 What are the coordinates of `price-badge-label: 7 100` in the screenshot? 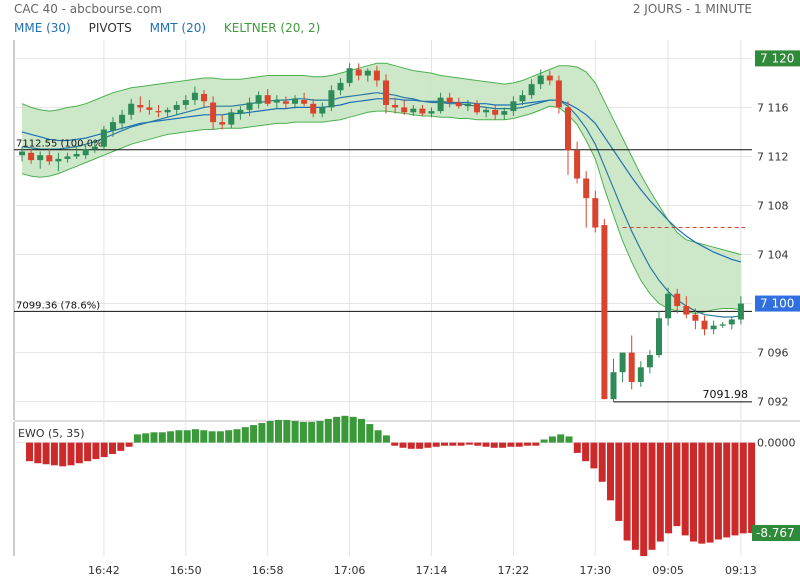 It's located at (777, 304).